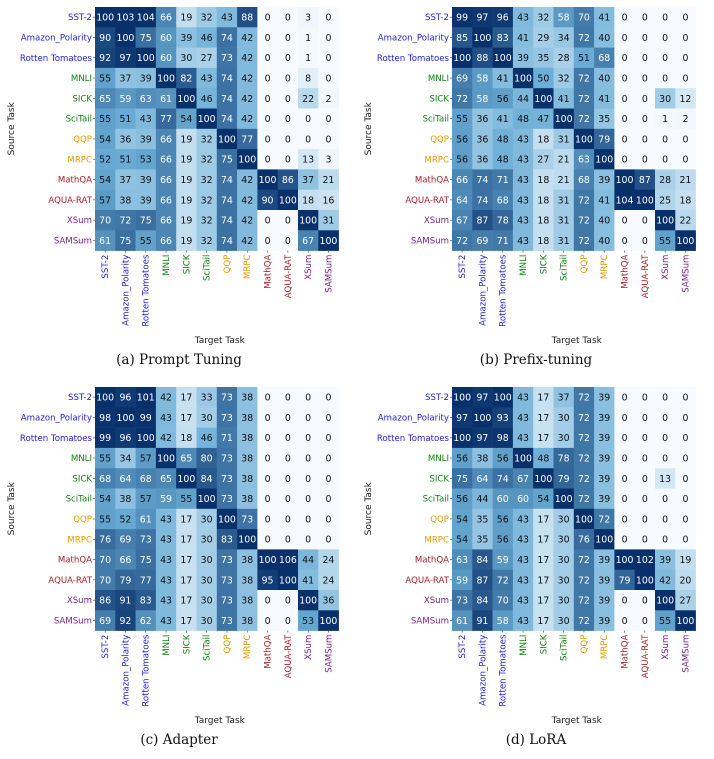 The height and width of the screenshot is (759, 714). I want to click on cell-value-label: 84, so click(482, 560).